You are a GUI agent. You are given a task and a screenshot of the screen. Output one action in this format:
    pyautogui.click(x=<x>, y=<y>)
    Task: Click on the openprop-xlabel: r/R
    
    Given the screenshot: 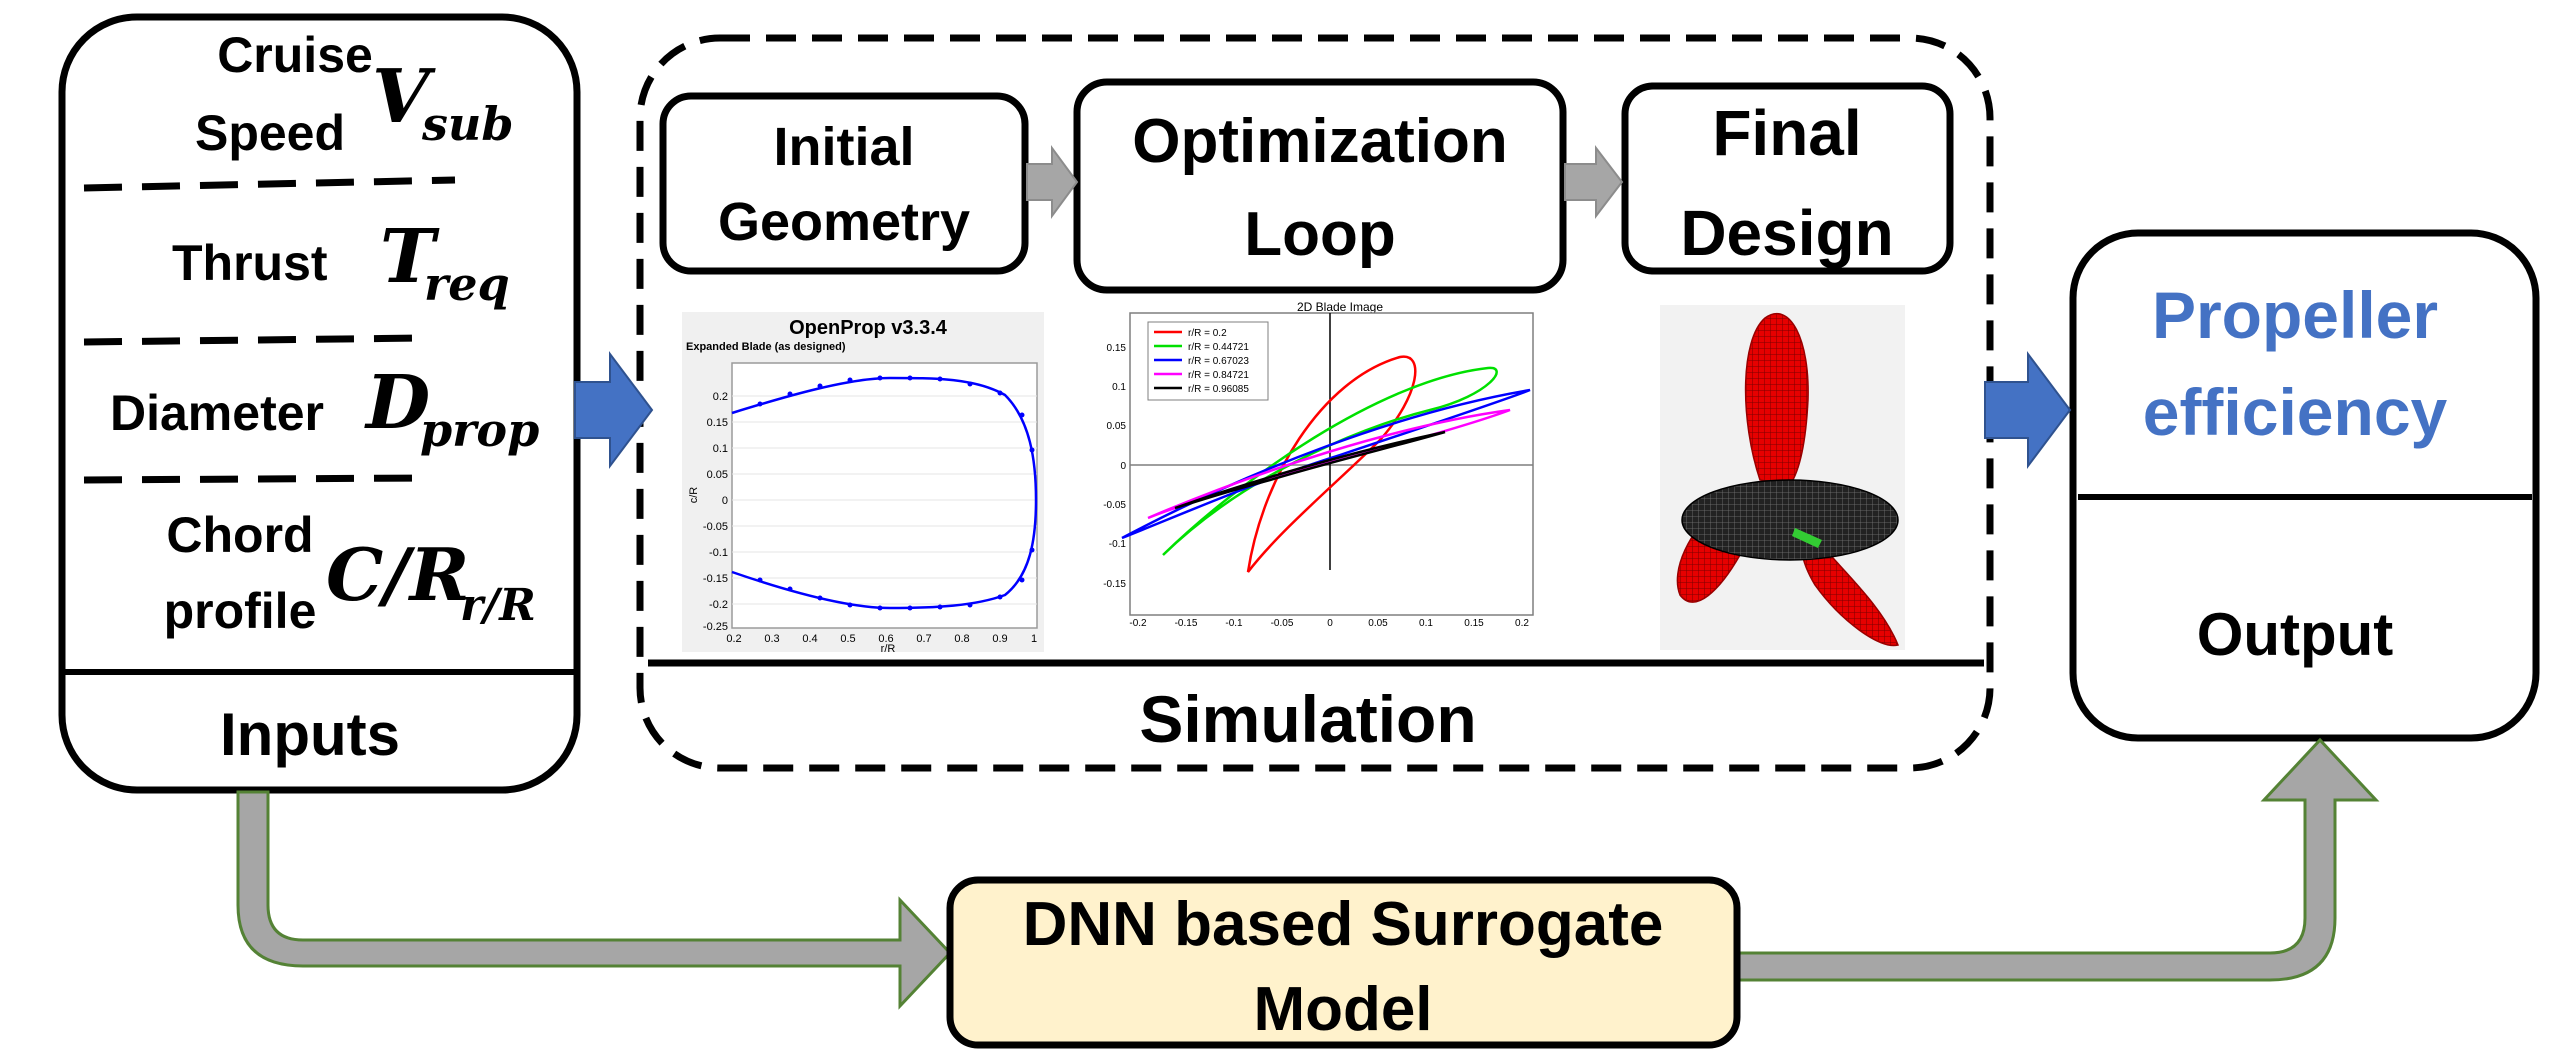 What is the action you would take?
    pyautogui.click(x=888, y=649)
    